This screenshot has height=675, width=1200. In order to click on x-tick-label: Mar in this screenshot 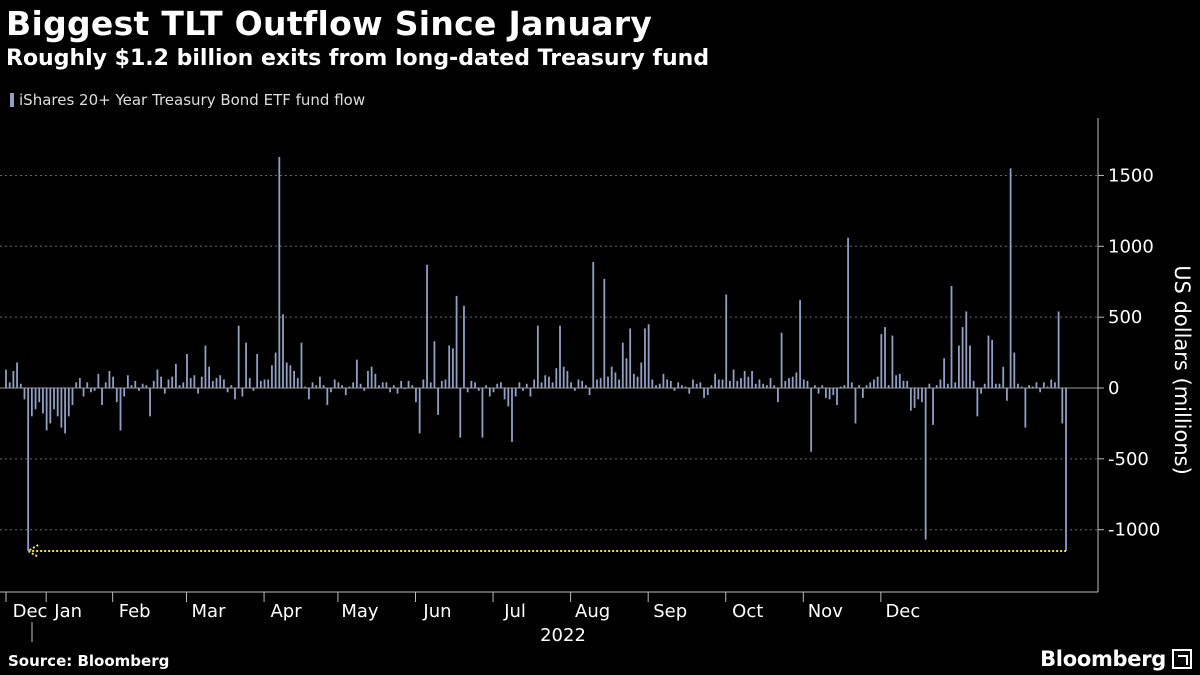, I will do `click(209, 611)`.